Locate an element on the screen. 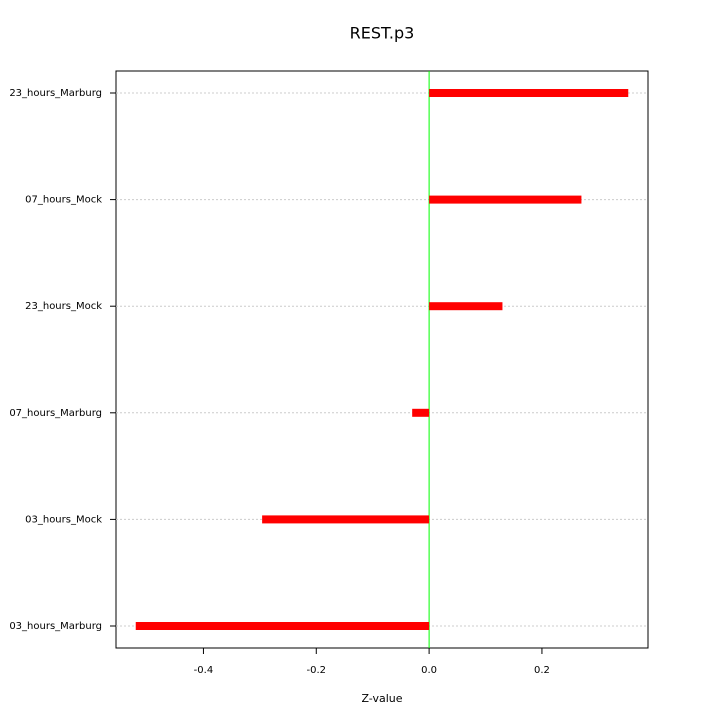  x-tick-label: -0.2 is located at coordinates (317, 670).